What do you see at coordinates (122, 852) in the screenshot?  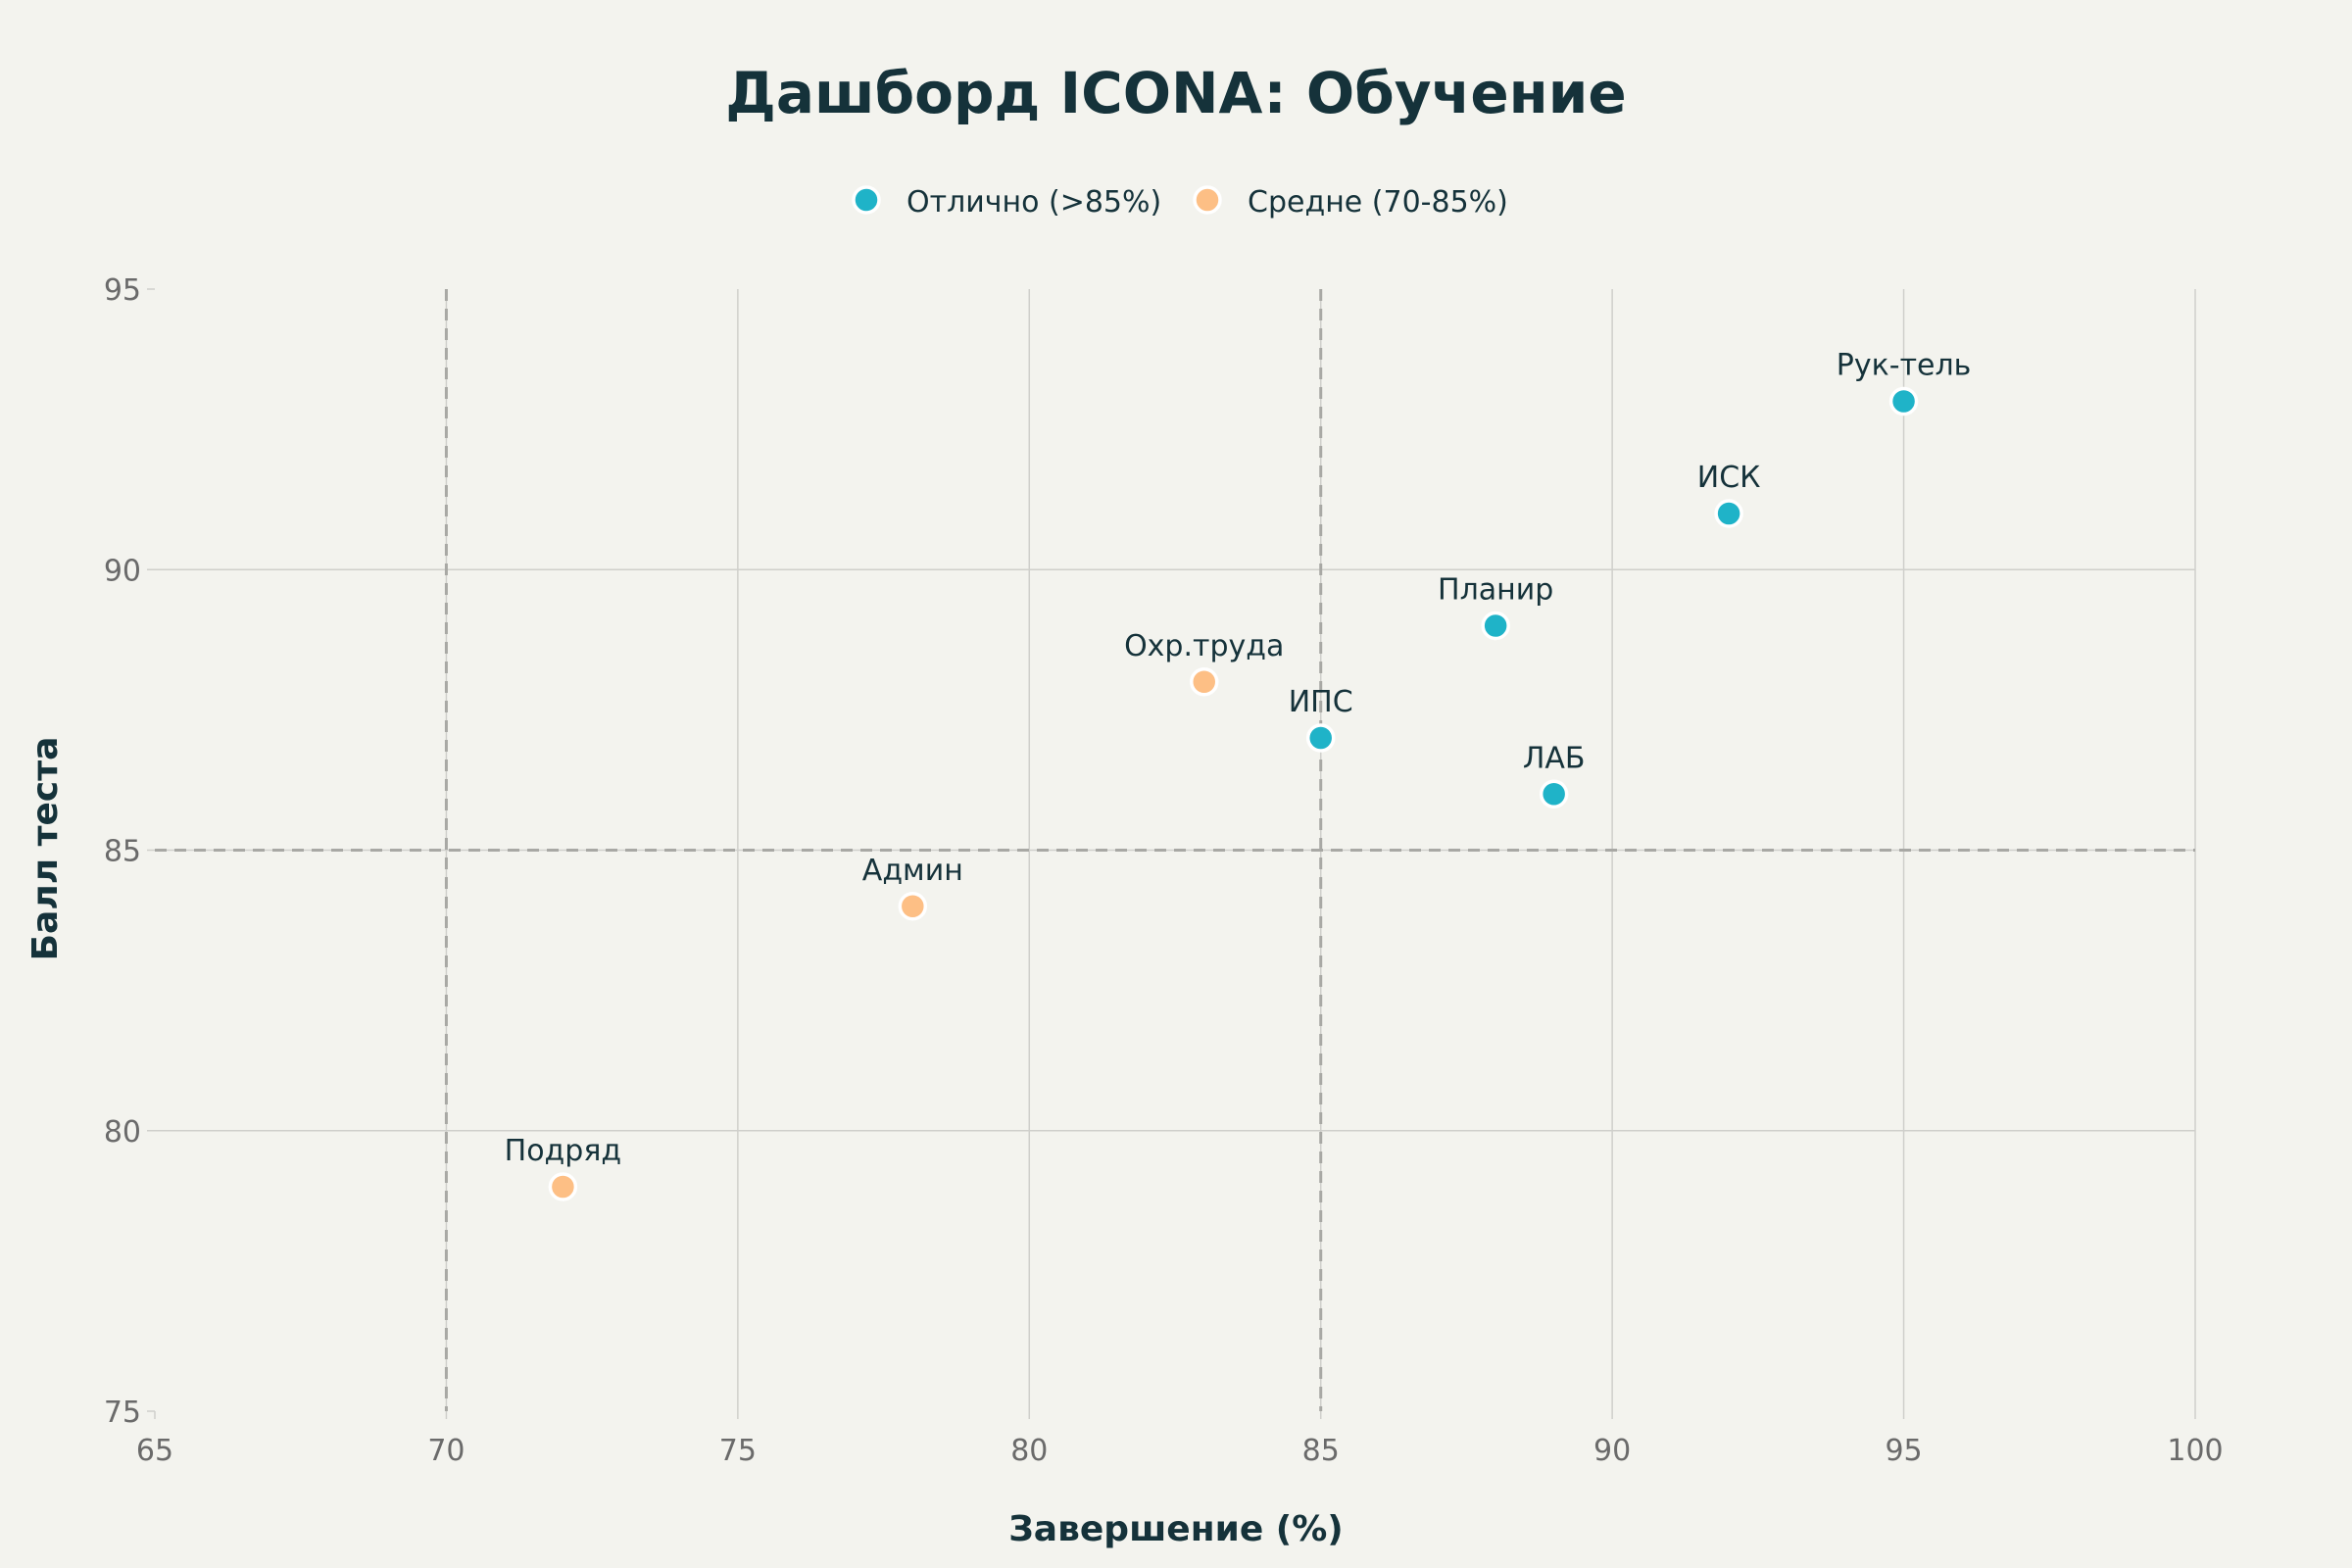 I see `y-tick-label: 85` at bounding box center [122, 852].